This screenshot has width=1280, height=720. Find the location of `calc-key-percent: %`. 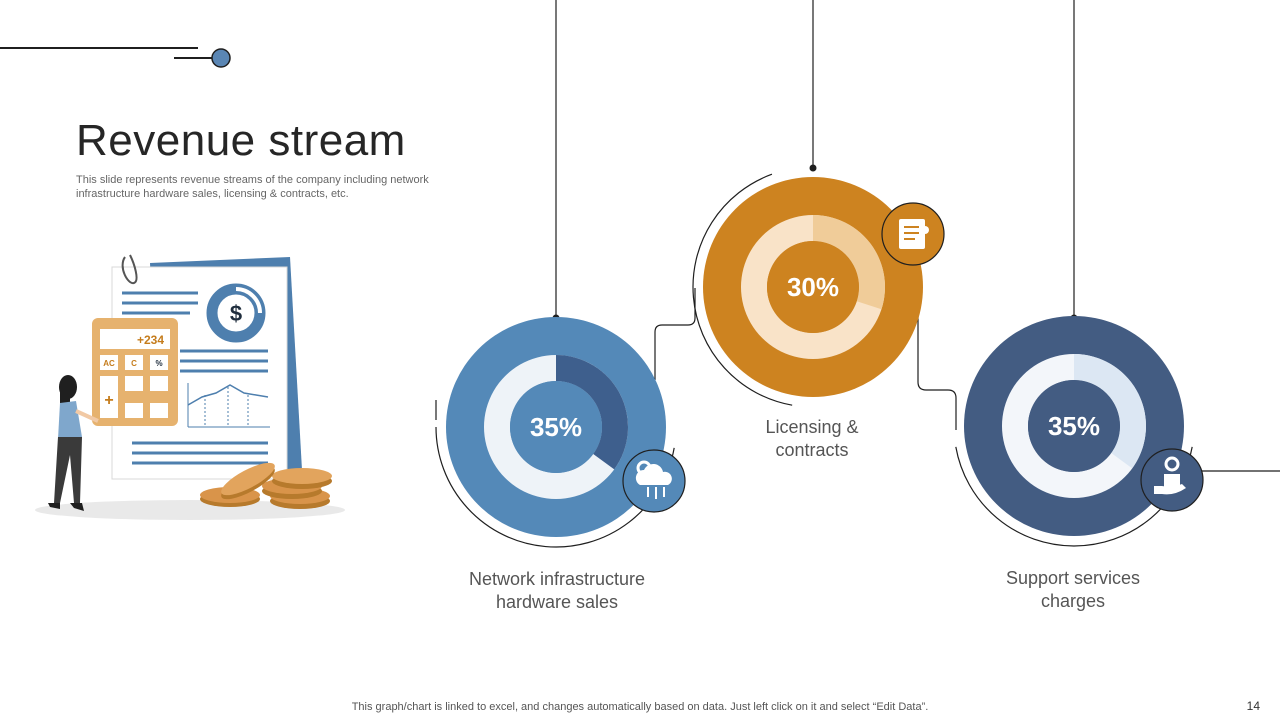

calc-key-percent: % is located at coordinates (158, 363).